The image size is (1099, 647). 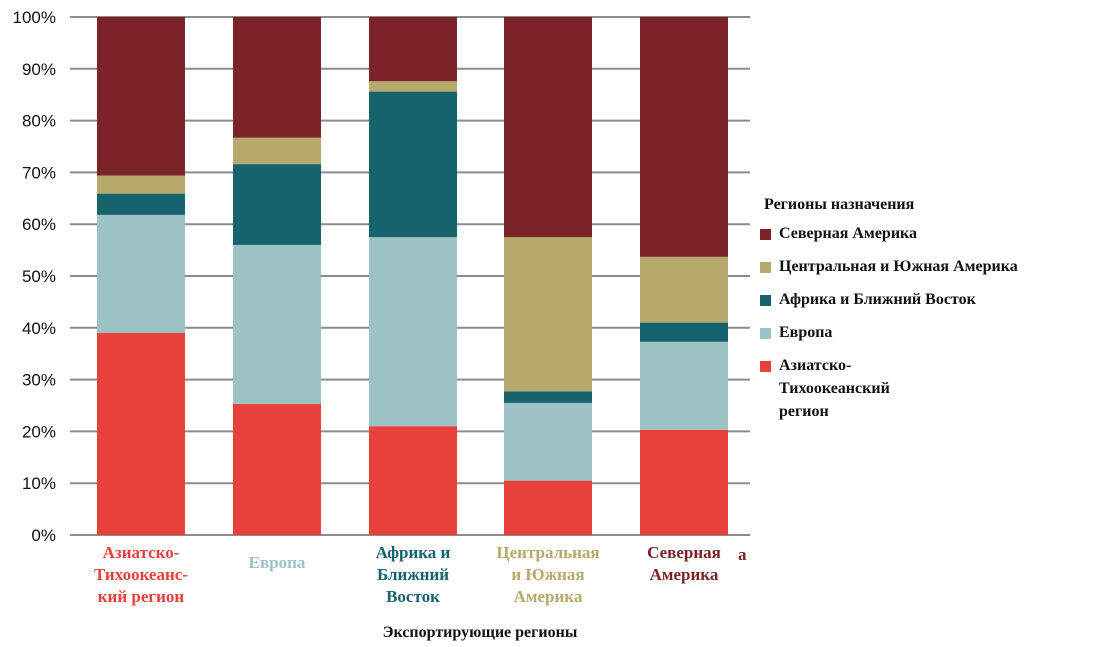 What do you see at coordinates (927, 332) in the screenshot?
I see `legend-item: Европа` at bounding box center [927, 332].